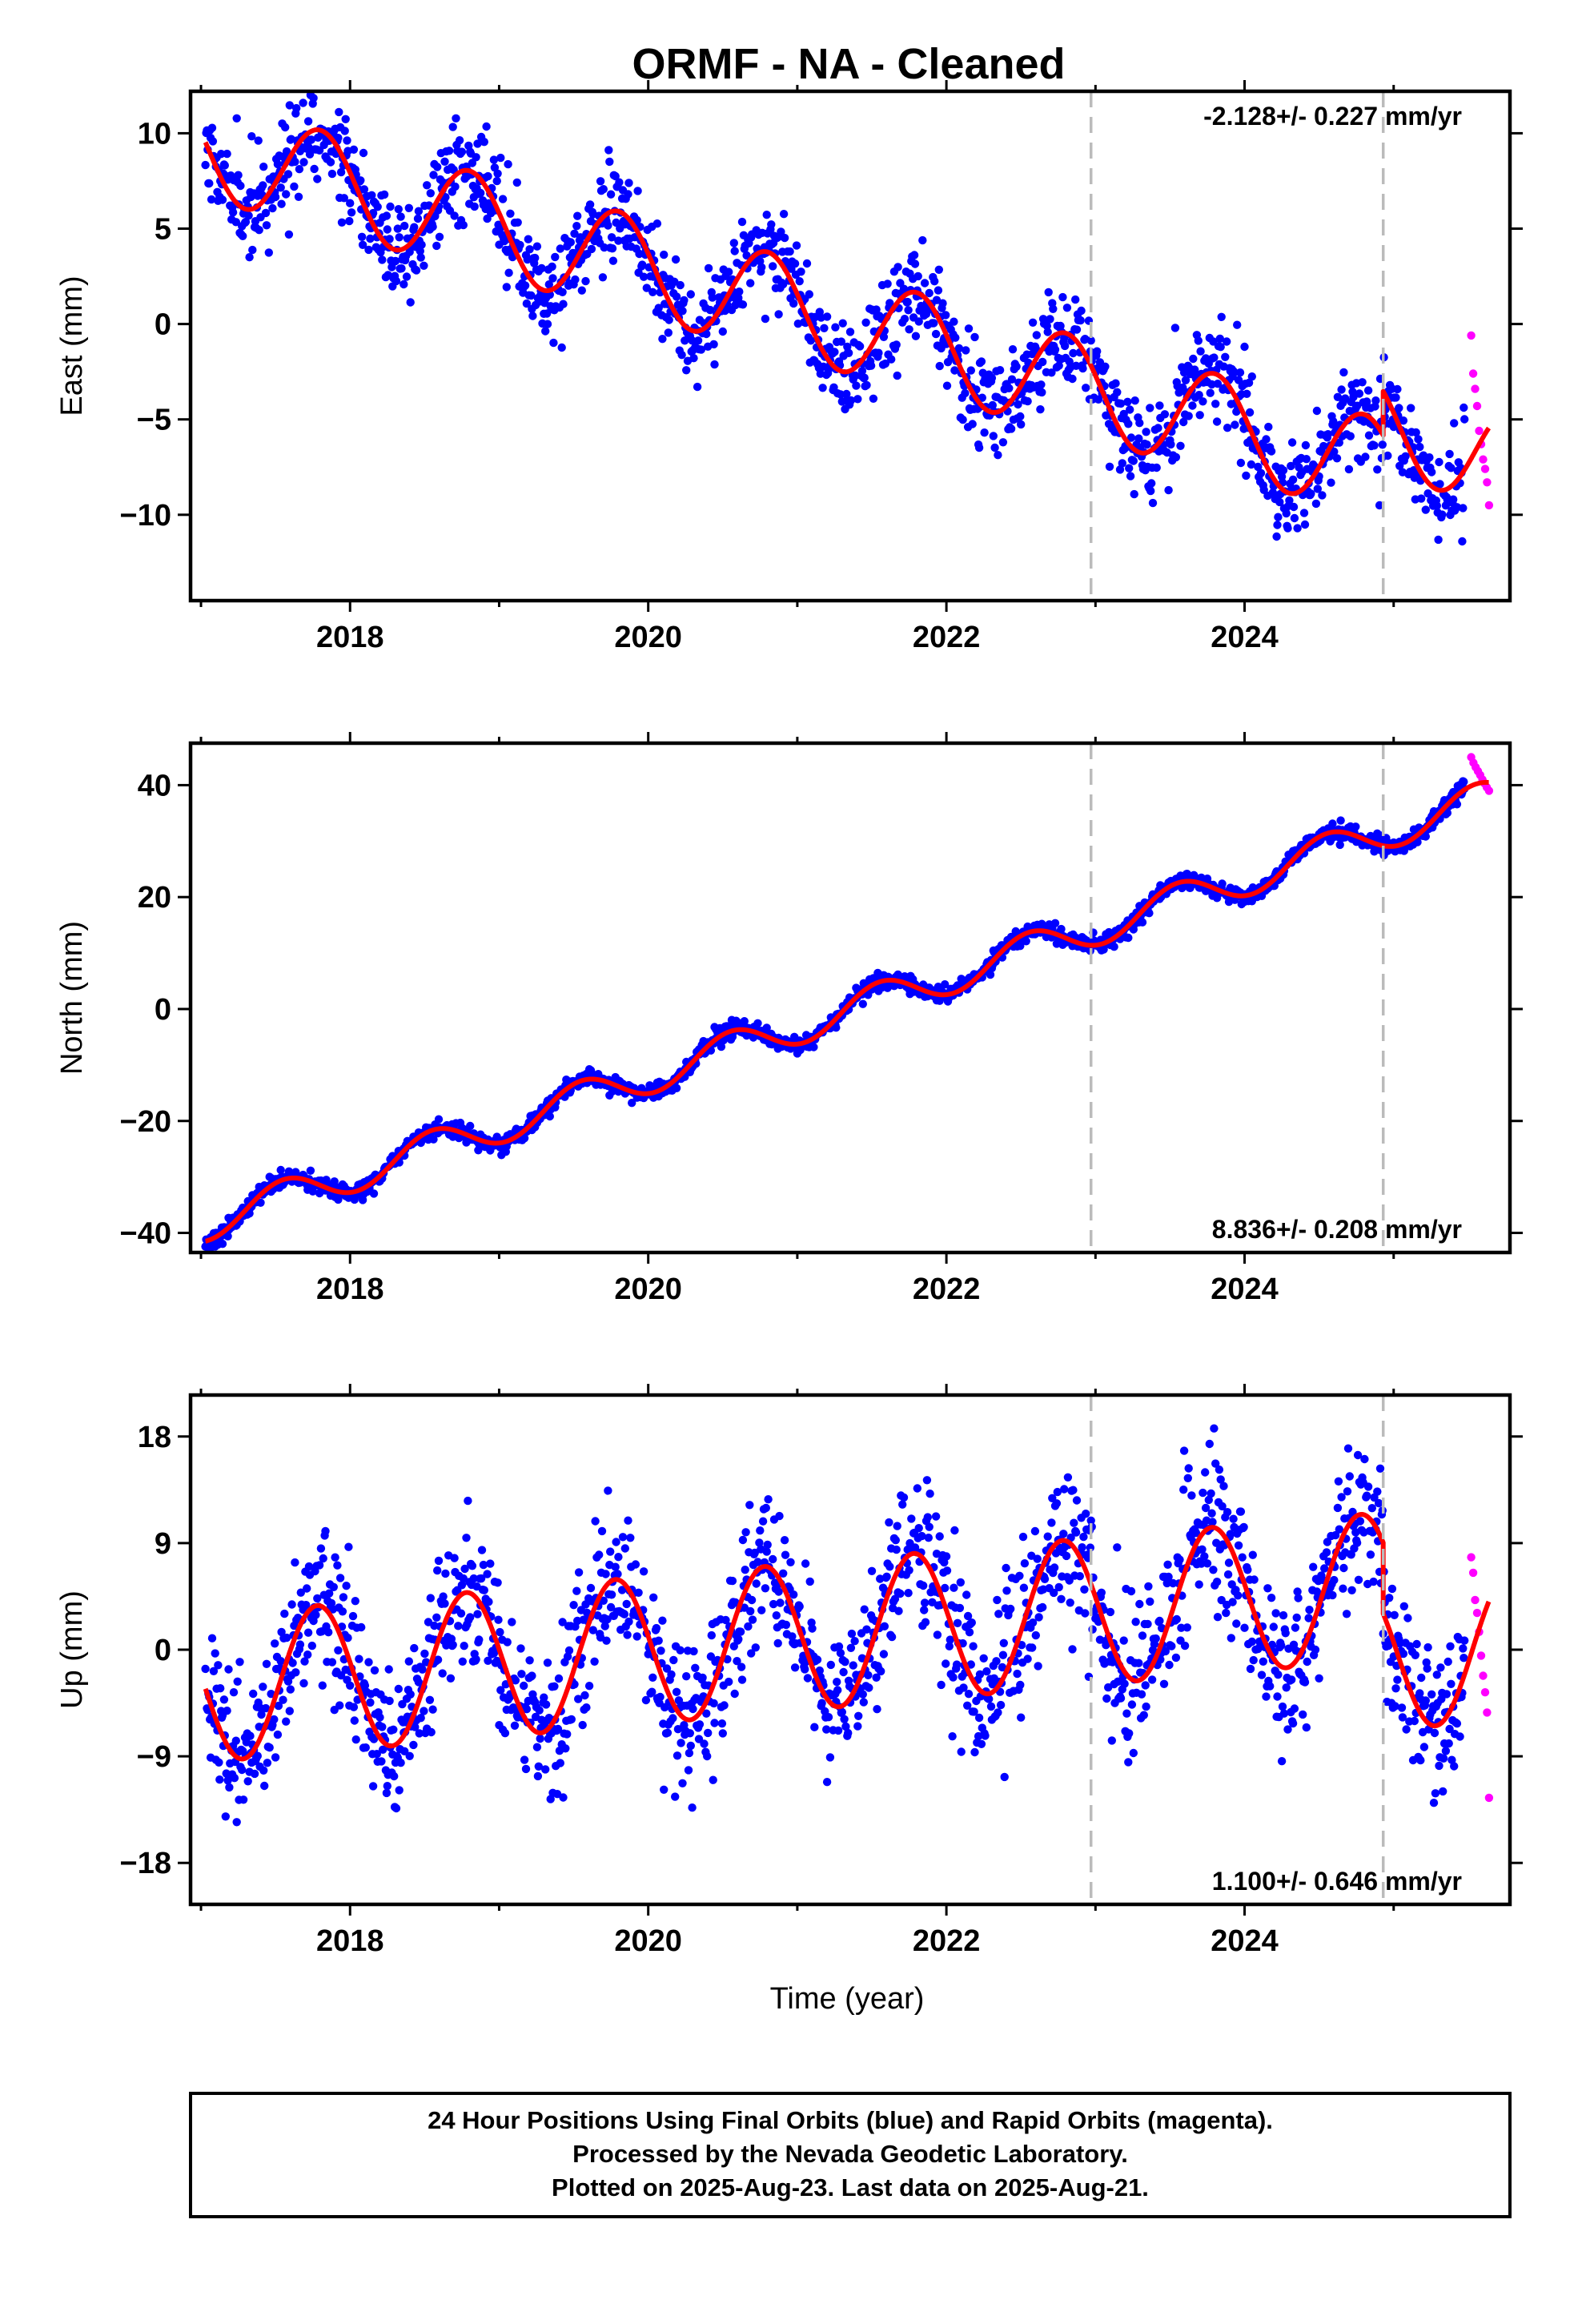 This screenshot has height=2324, width=1582. What do you see at coordinates (163, 325) in the screenshot?
I see `y-tick-label: 0` at bounding box center [163, 325].